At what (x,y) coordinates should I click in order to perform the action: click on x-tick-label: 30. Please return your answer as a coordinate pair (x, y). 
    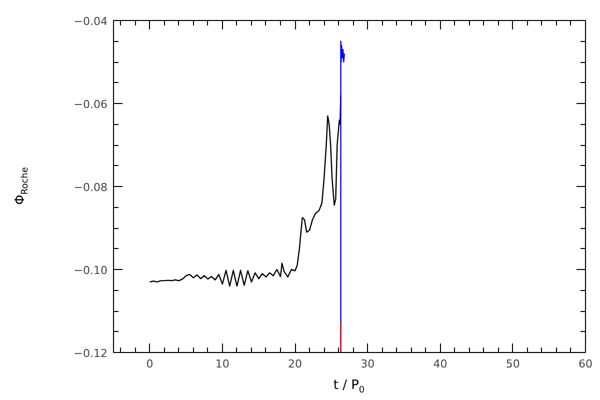
    Looking at the image, I should click on (367, 364).